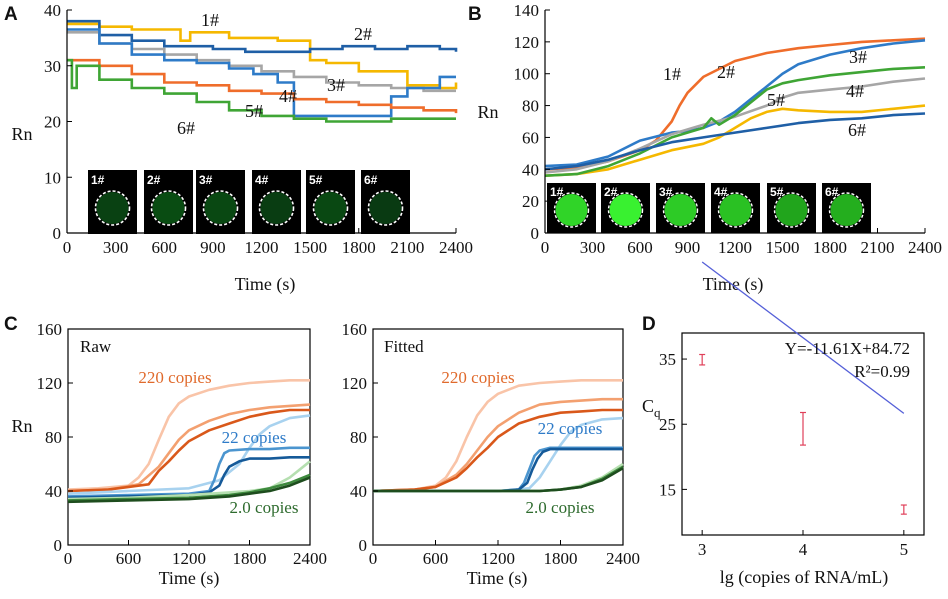 The image size is (948, 599). What do you see at coordinates (336, 85) in the screenshot?
I see `panel-a-label-3: 3#` at bounding box center [336, 85].